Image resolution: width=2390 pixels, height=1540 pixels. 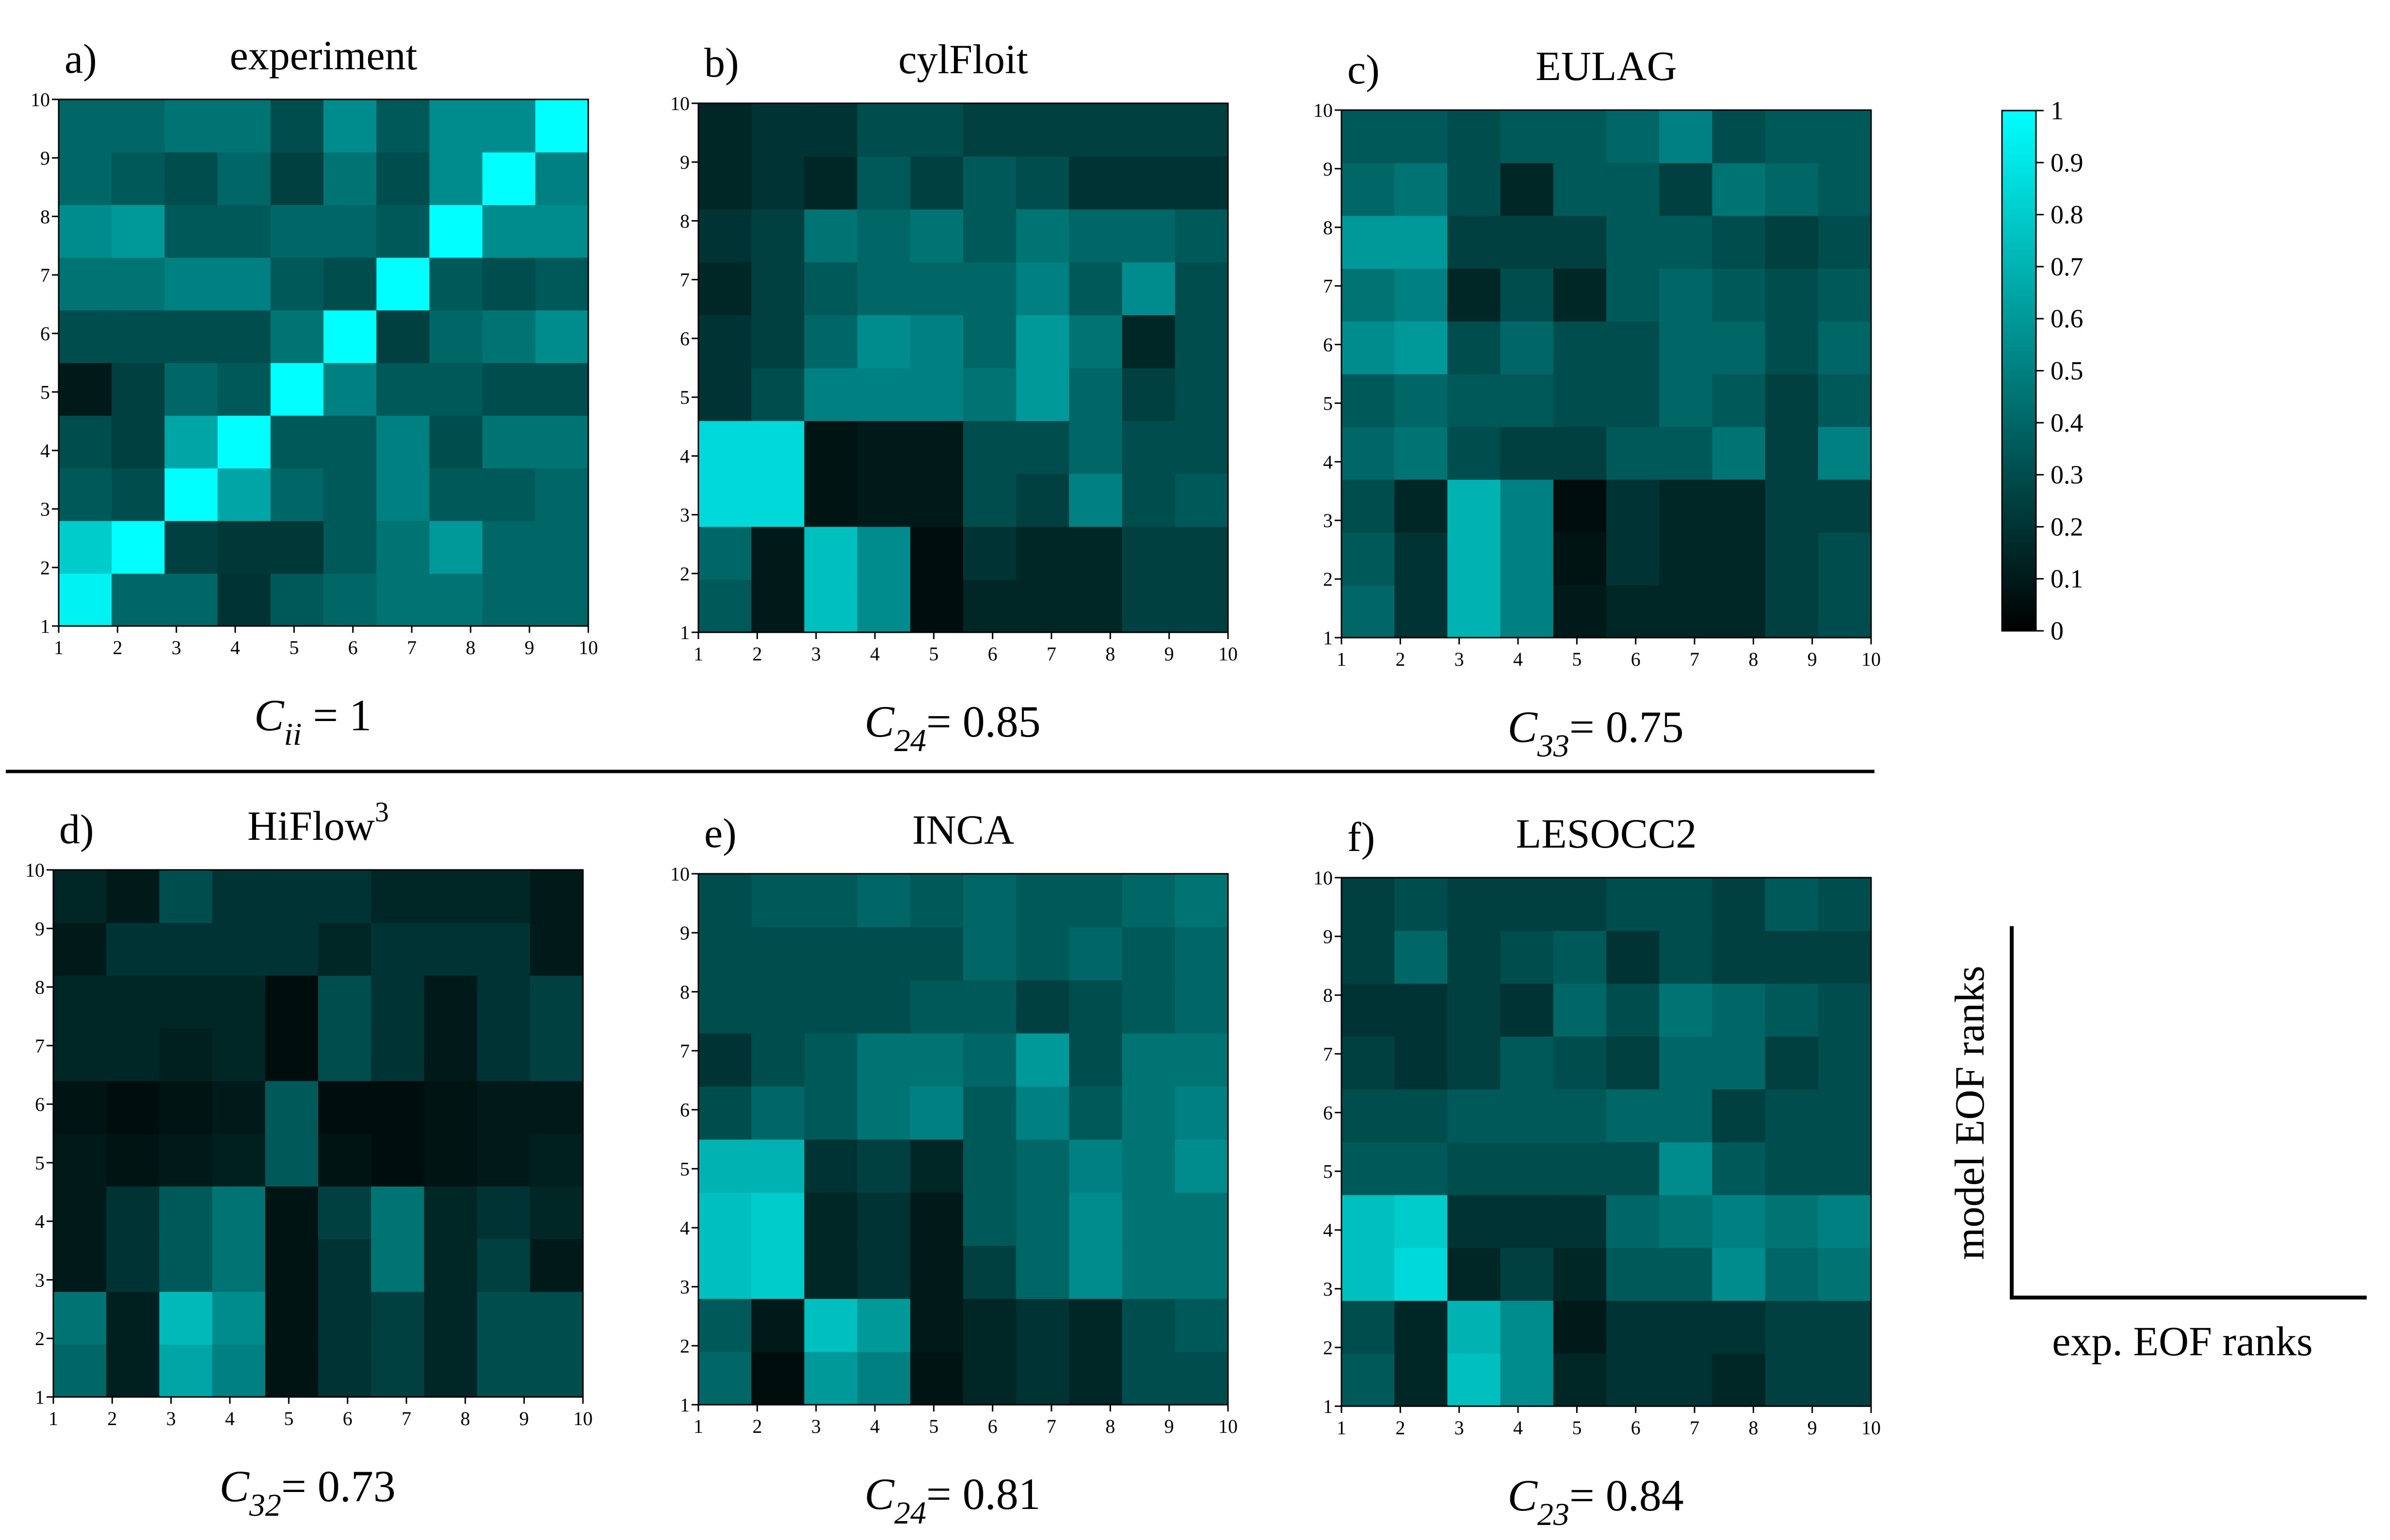 I want to click on colorbar-tick-label: 1, so click(x=2057, y=110).